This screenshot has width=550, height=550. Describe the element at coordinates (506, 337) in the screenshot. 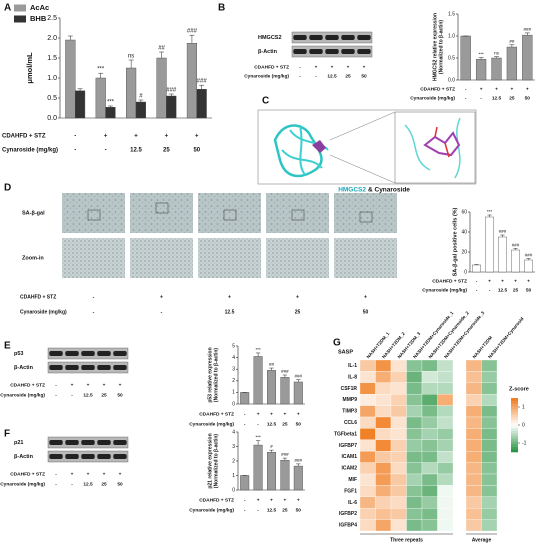

I see `column-label: NASH+T2DM+Cynarosid` at that location.